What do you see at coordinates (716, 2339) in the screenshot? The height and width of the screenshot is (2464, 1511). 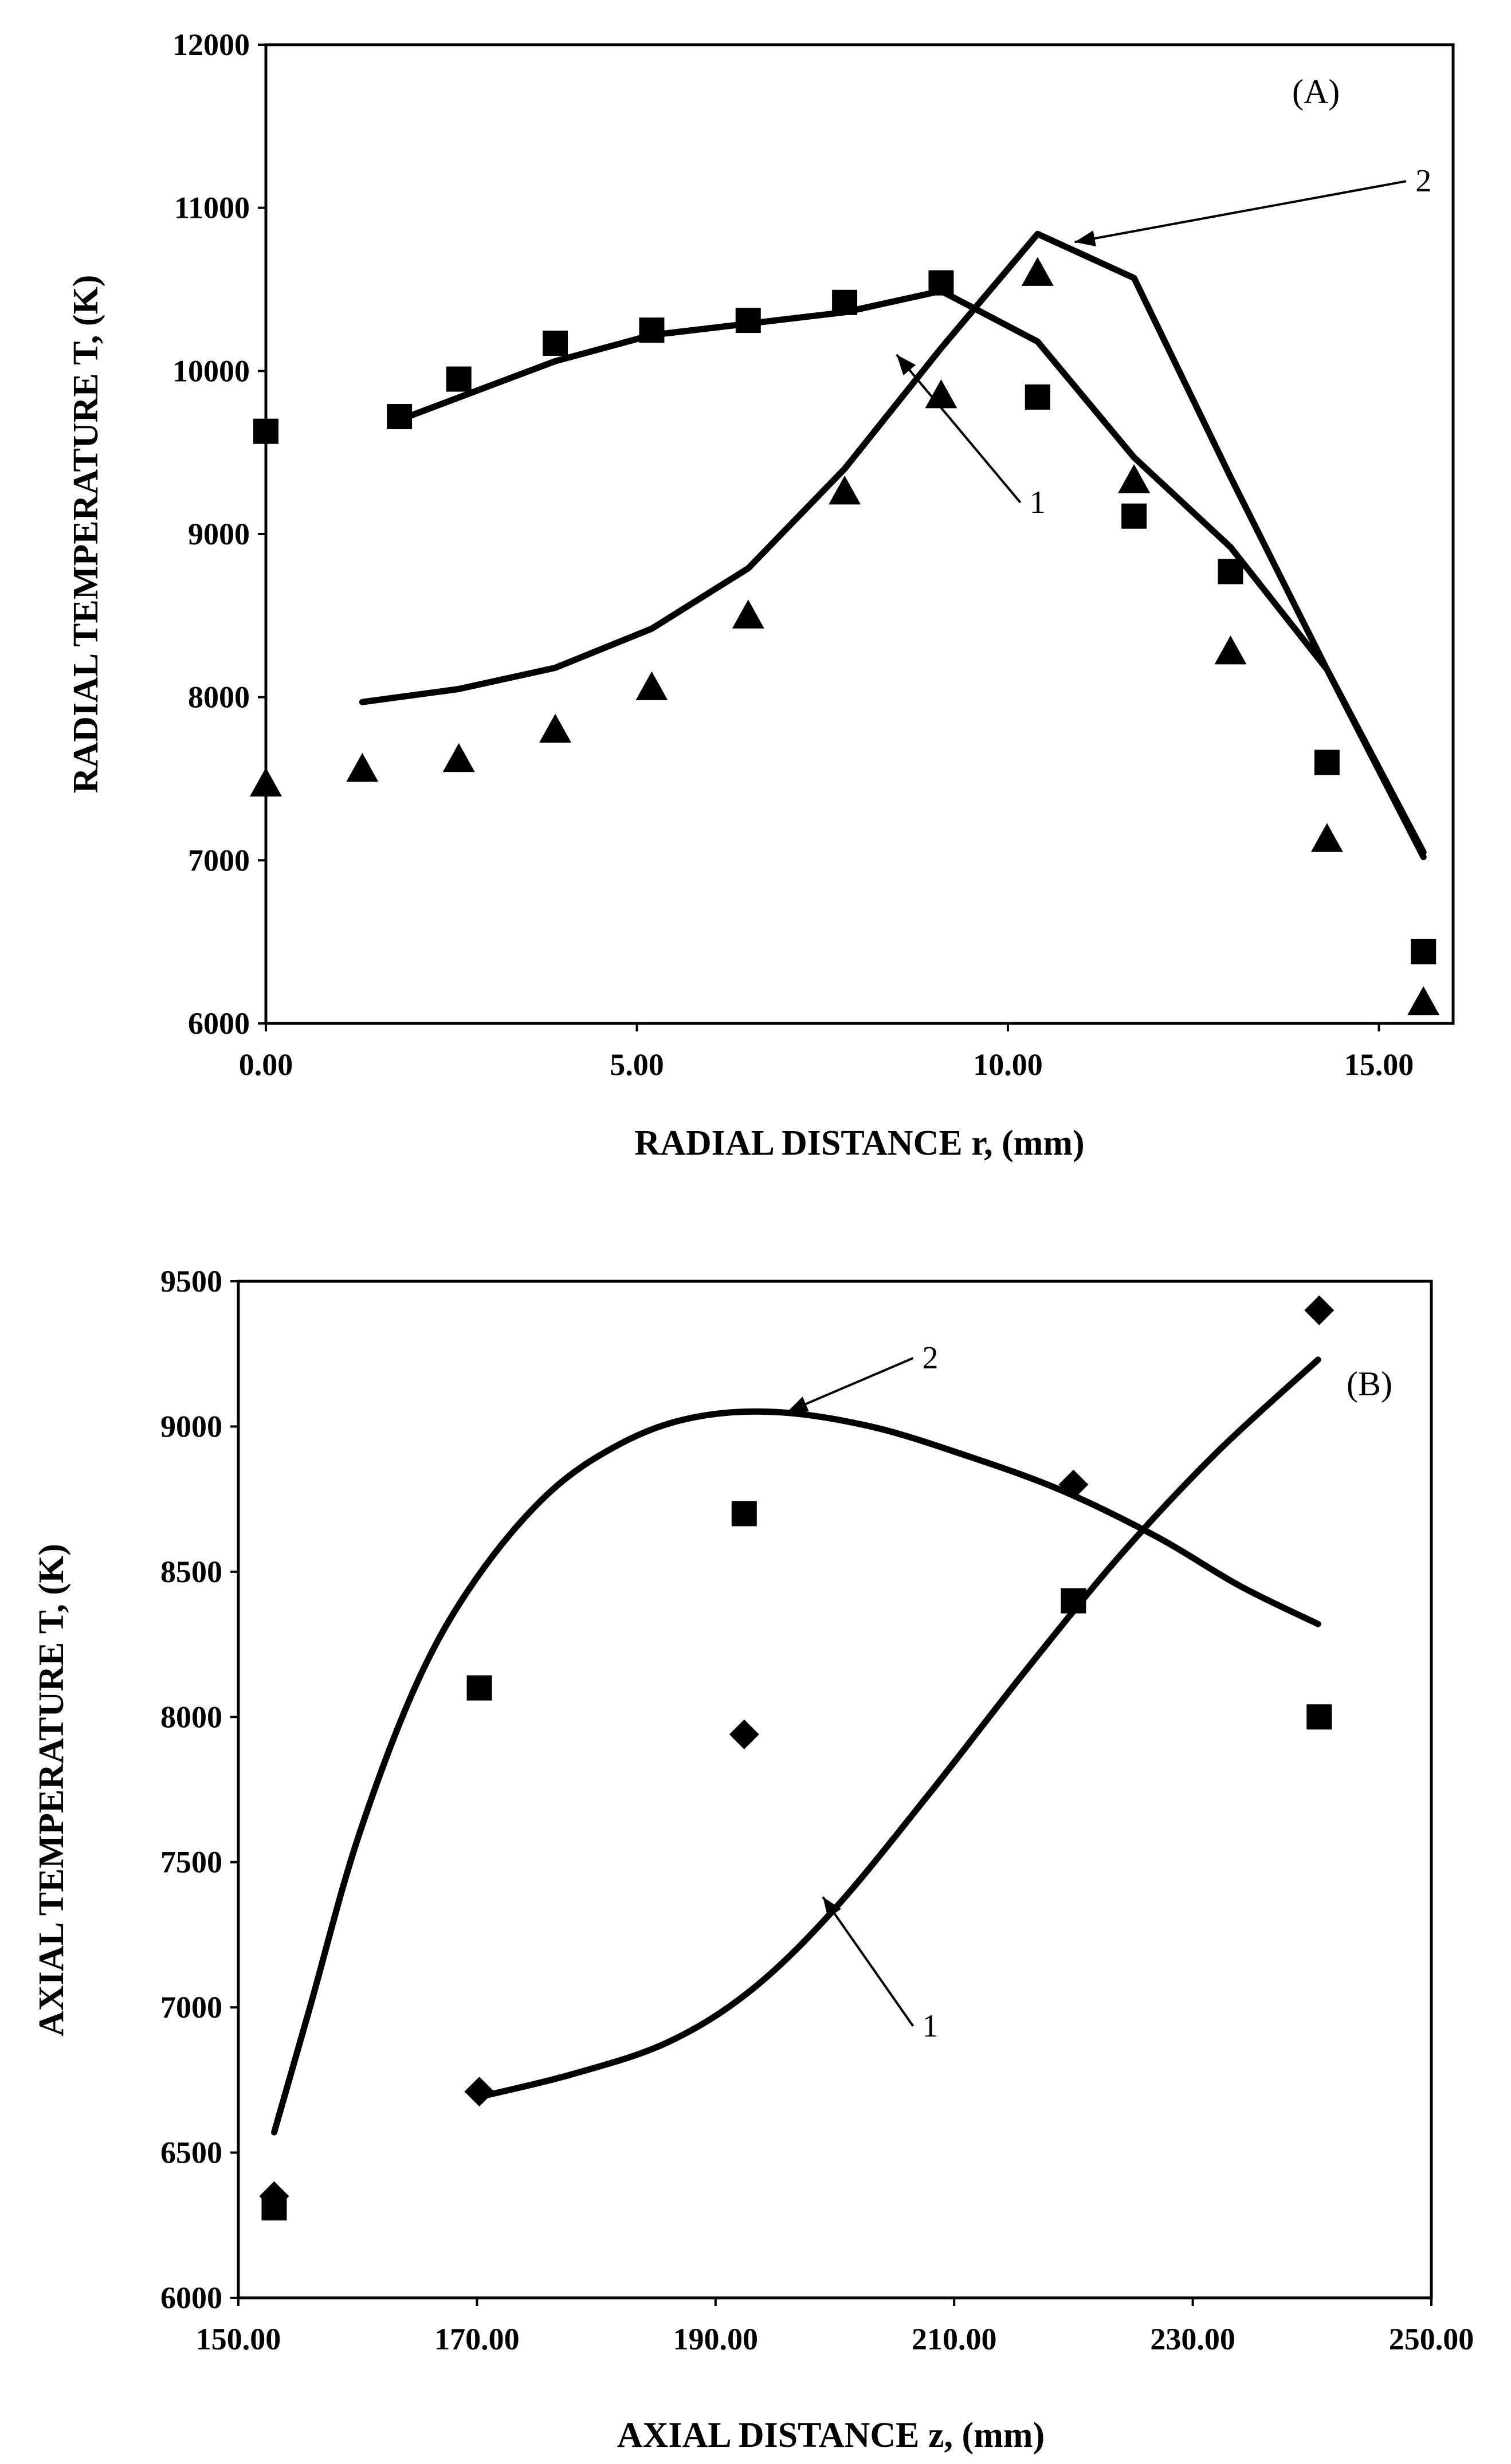 I see `panel-b-x-tick-label: 190.00` at bounding box center [716, 2339].